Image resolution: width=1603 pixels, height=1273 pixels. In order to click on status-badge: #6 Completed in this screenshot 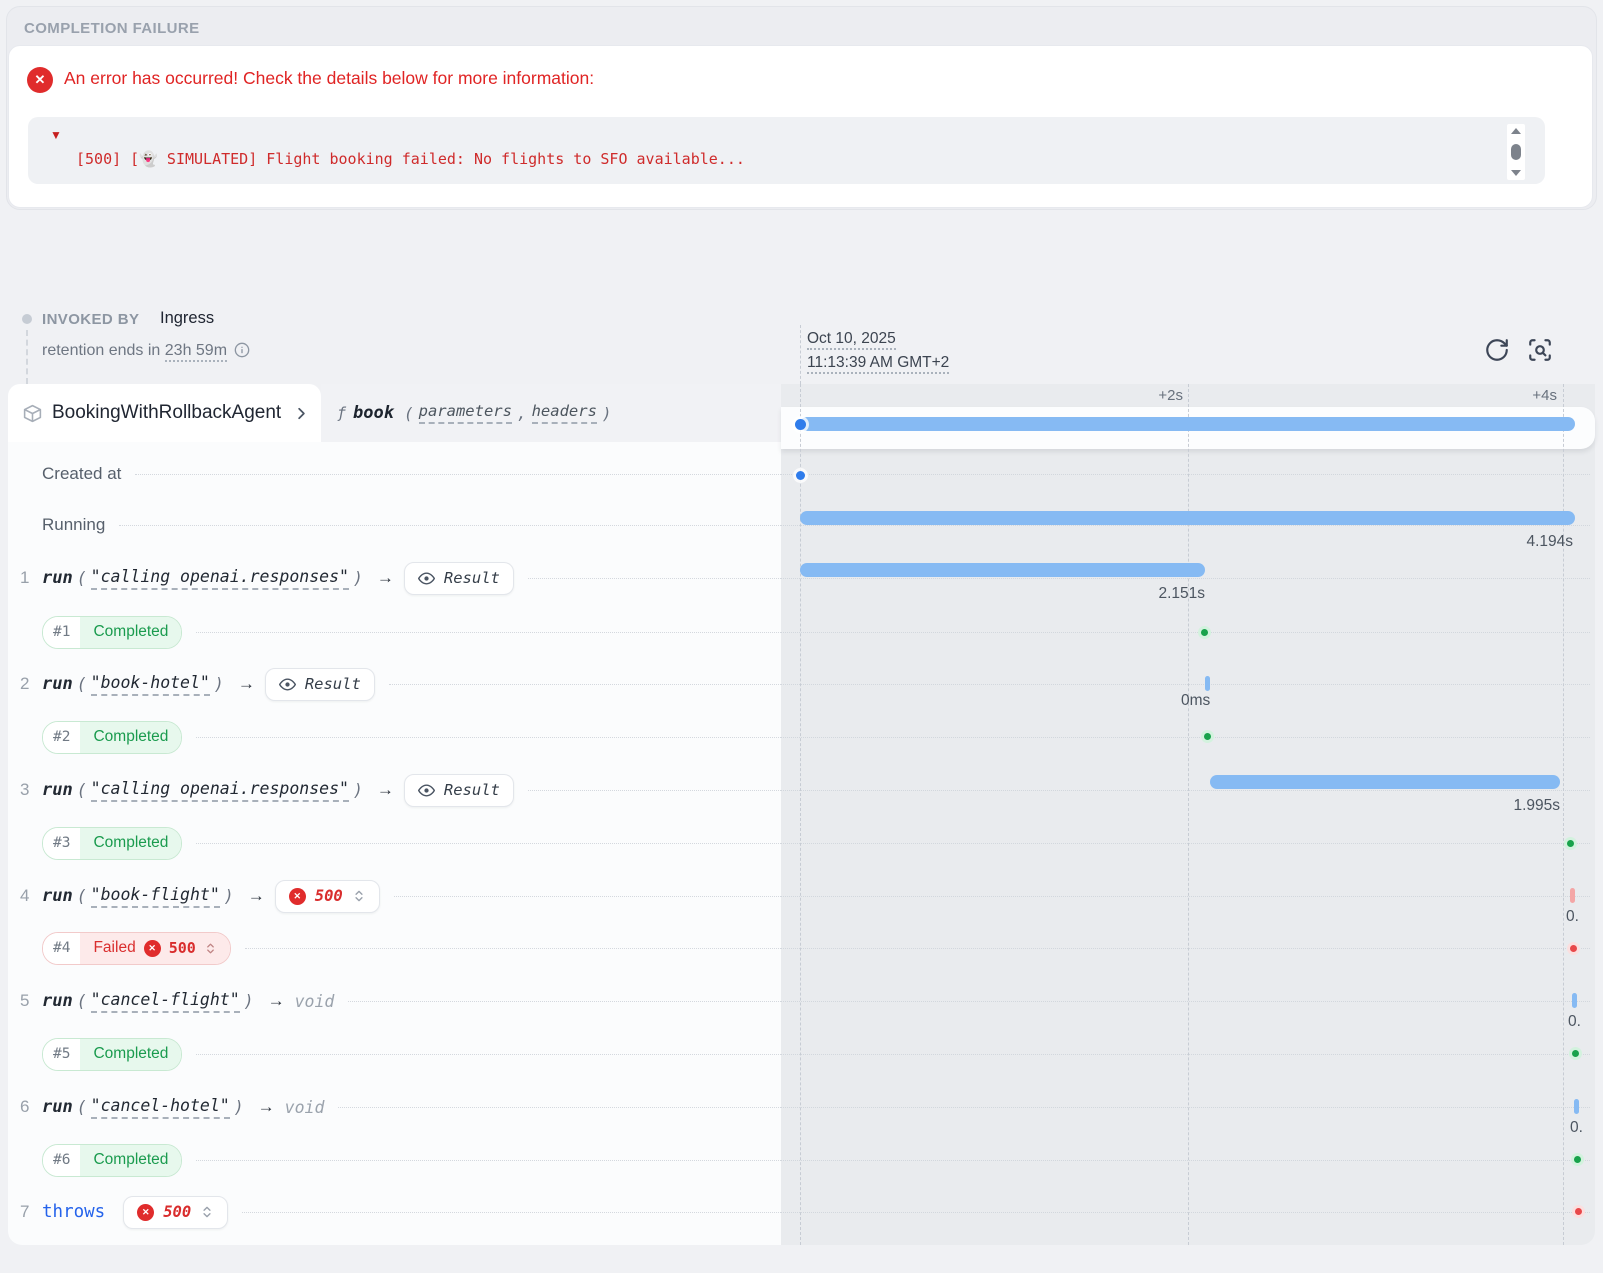, I will do `click(112, 1160)`.